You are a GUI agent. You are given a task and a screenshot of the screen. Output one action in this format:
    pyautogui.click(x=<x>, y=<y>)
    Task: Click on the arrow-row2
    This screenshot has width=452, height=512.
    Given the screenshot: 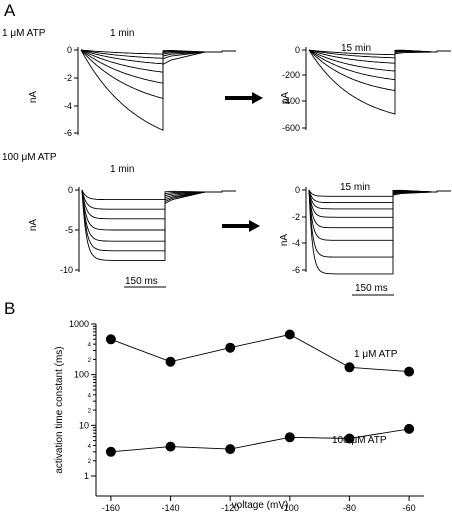 What is the action you would take?
    pyautogui.click(x=241, y=226)
    